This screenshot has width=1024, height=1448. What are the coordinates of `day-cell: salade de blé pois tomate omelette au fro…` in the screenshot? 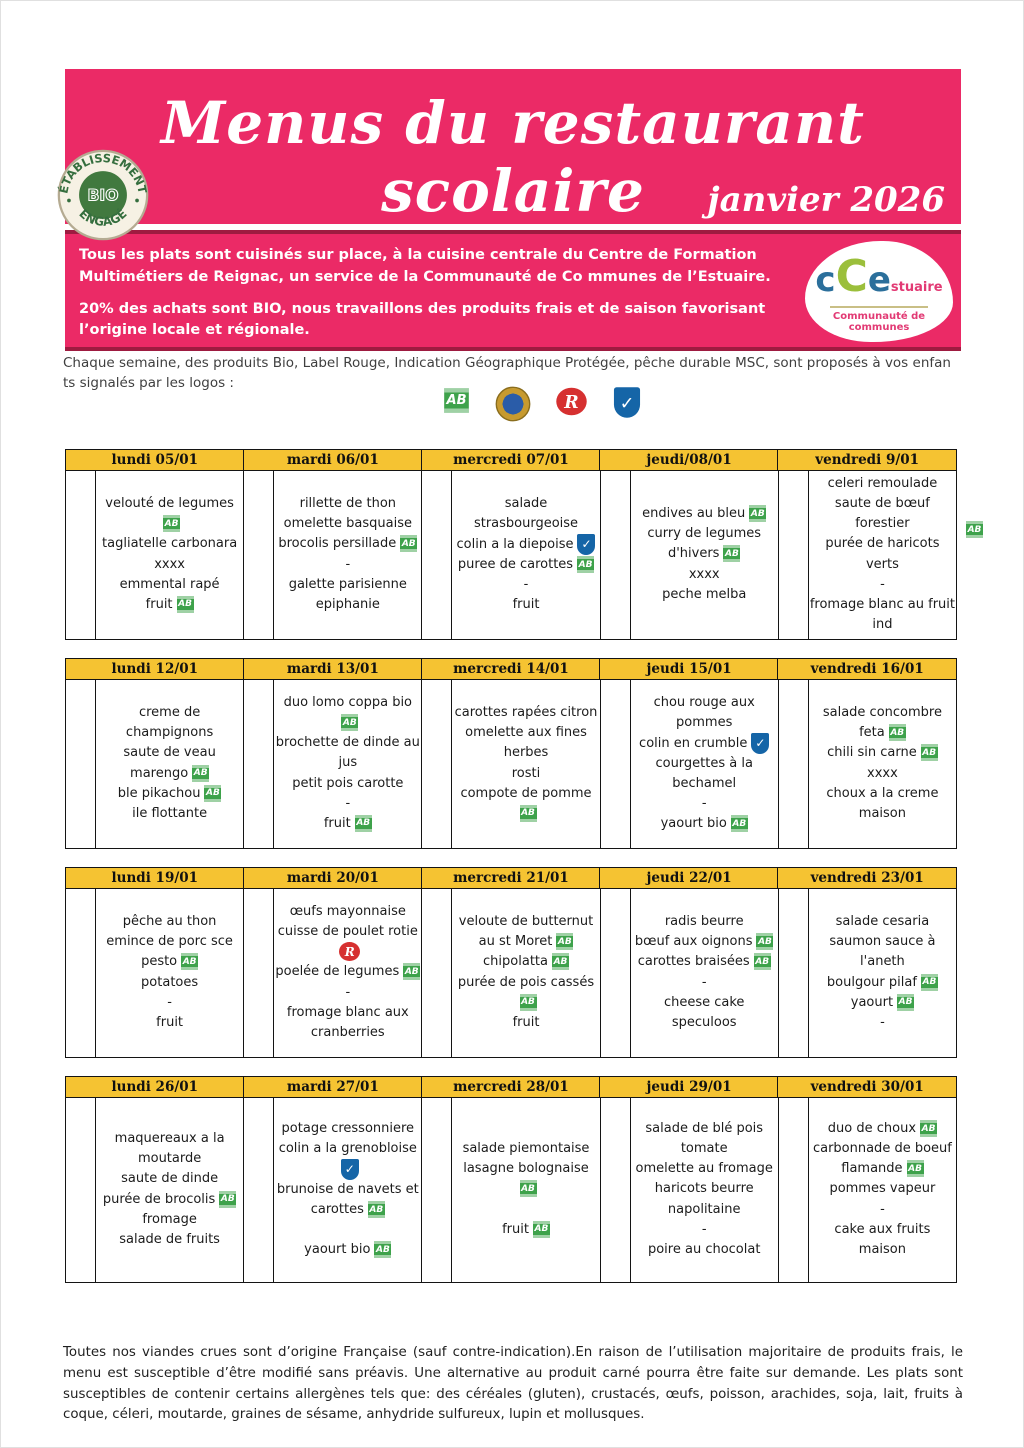 It's located at (689, 1190).